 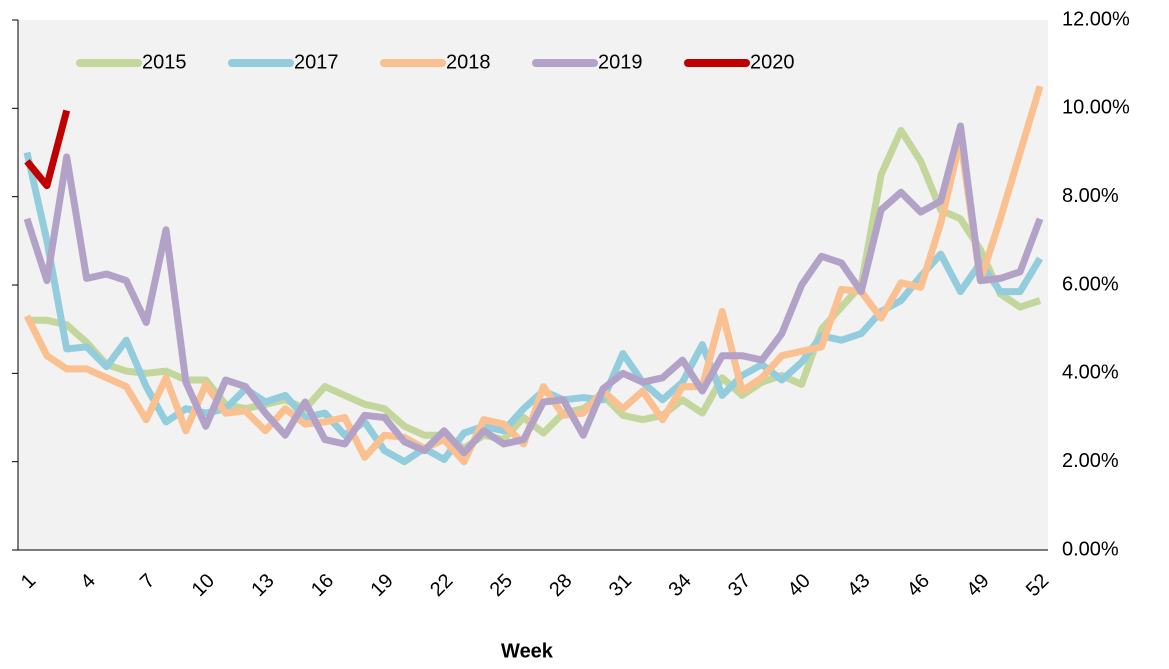 I want to click on x-tick-label: 37, so click(x=739, y=585).